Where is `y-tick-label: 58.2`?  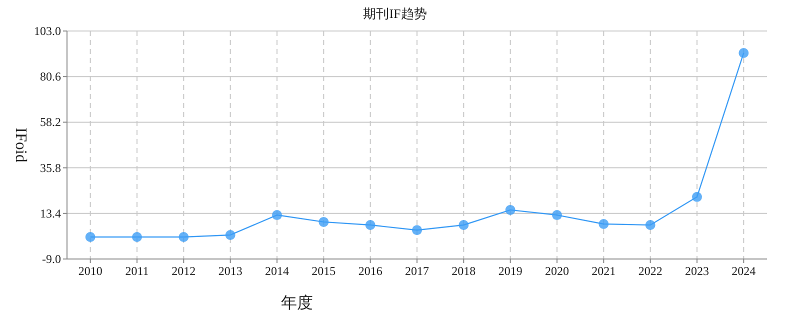
y-tick-label: 58.2 is located at coordinates (50, 122).